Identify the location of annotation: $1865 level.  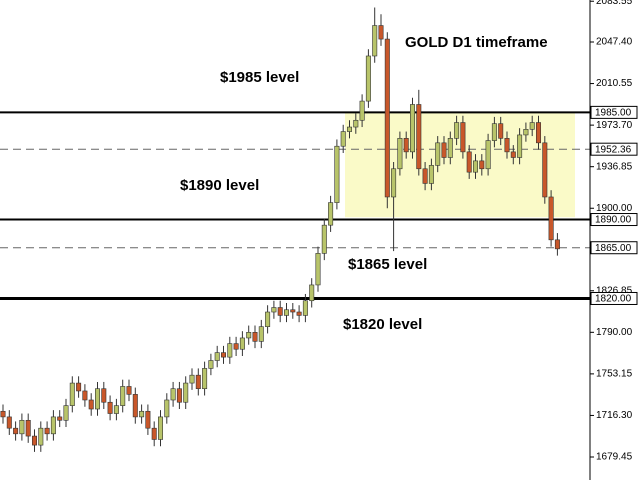
(387, 264).